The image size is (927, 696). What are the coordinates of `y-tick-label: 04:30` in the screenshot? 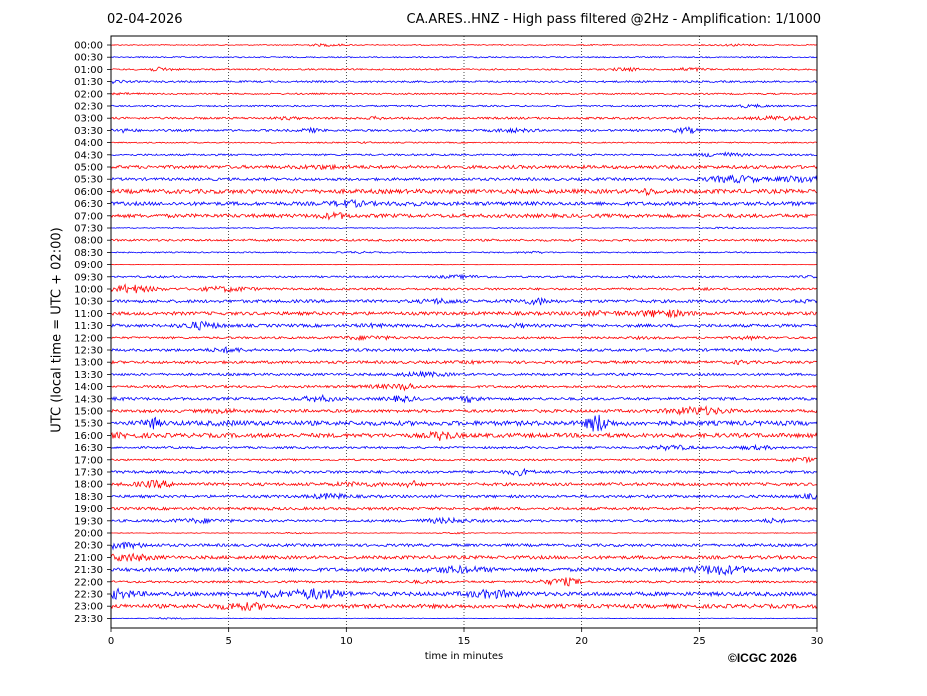 It's located at (88, 155).